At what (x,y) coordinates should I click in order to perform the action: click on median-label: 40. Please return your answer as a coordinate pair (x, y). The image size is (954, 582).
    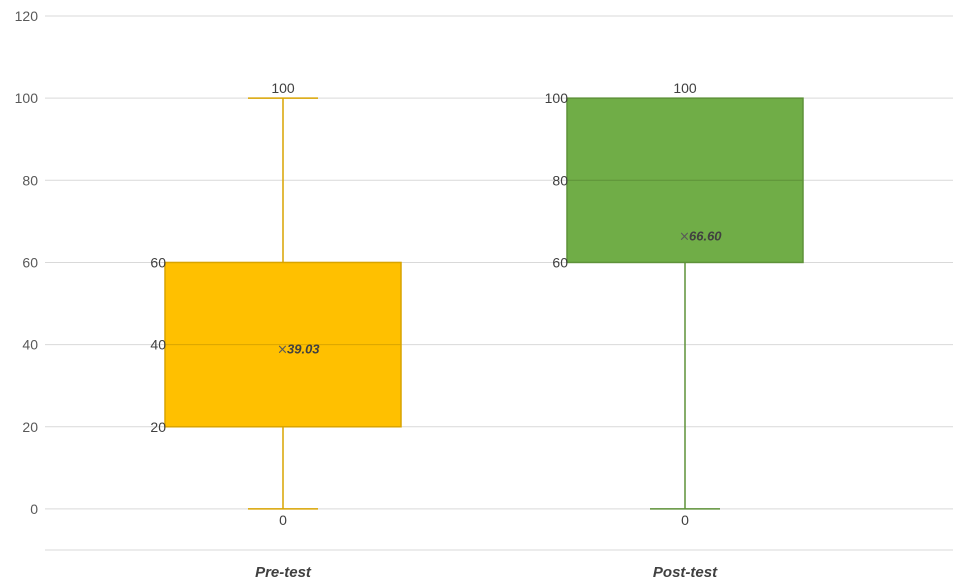
    Looking at the image, I should click on (158, 345).